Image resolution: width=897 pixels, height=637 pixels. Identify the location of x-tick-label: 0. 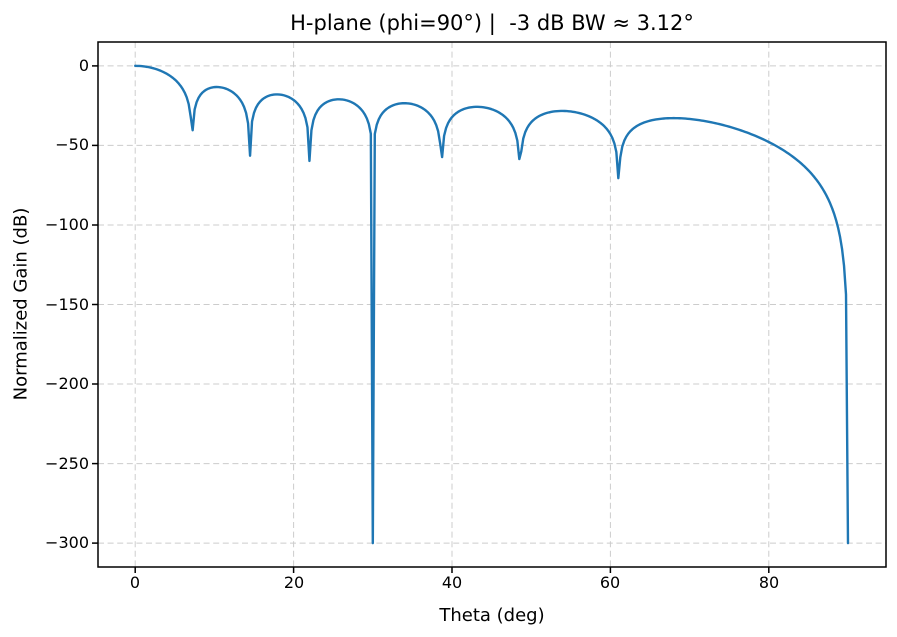
(135, 582).